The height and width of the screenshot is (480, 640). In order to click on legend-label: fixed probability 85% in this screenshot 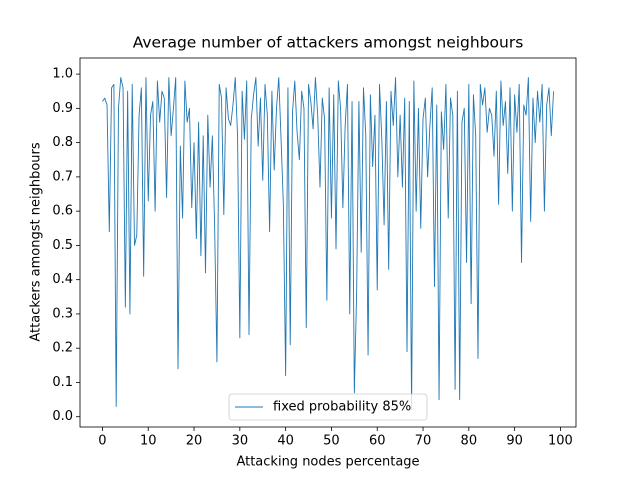, I will do `click(342, 407)`.